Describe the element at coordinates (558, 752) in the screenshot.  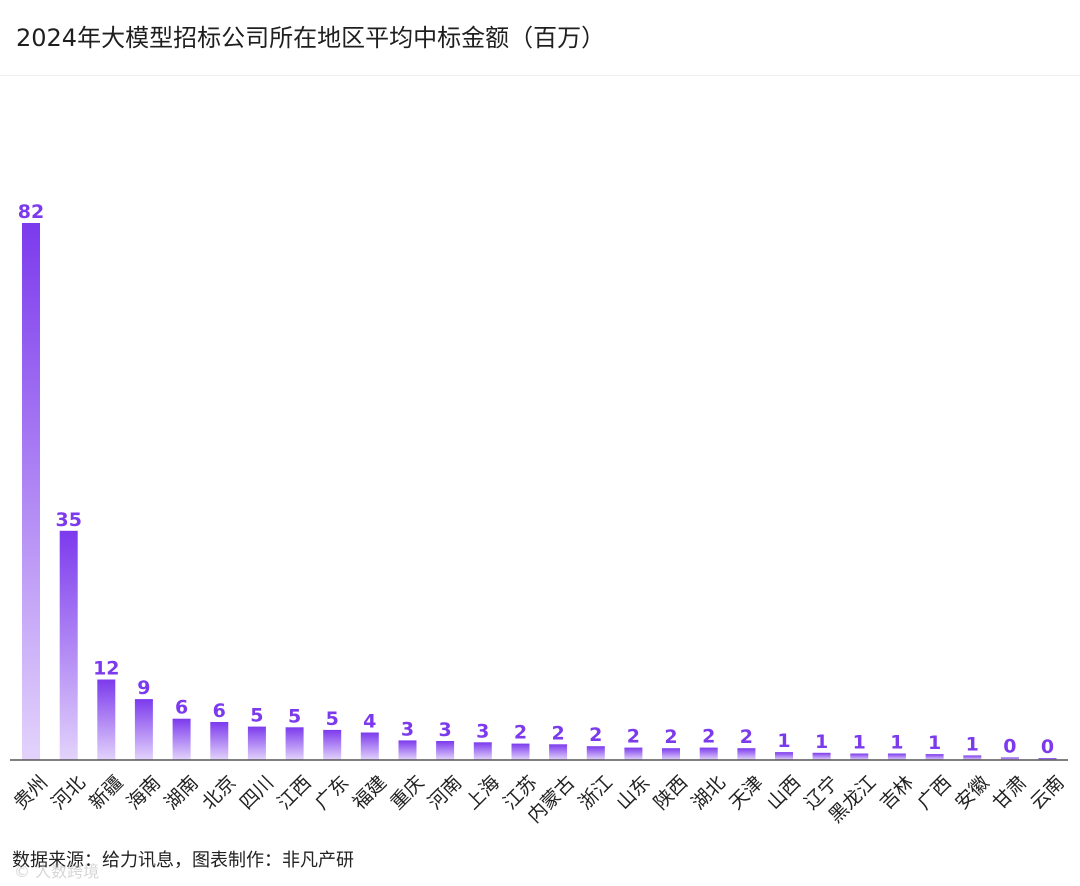
I see `bar-内蒙古` at that location.